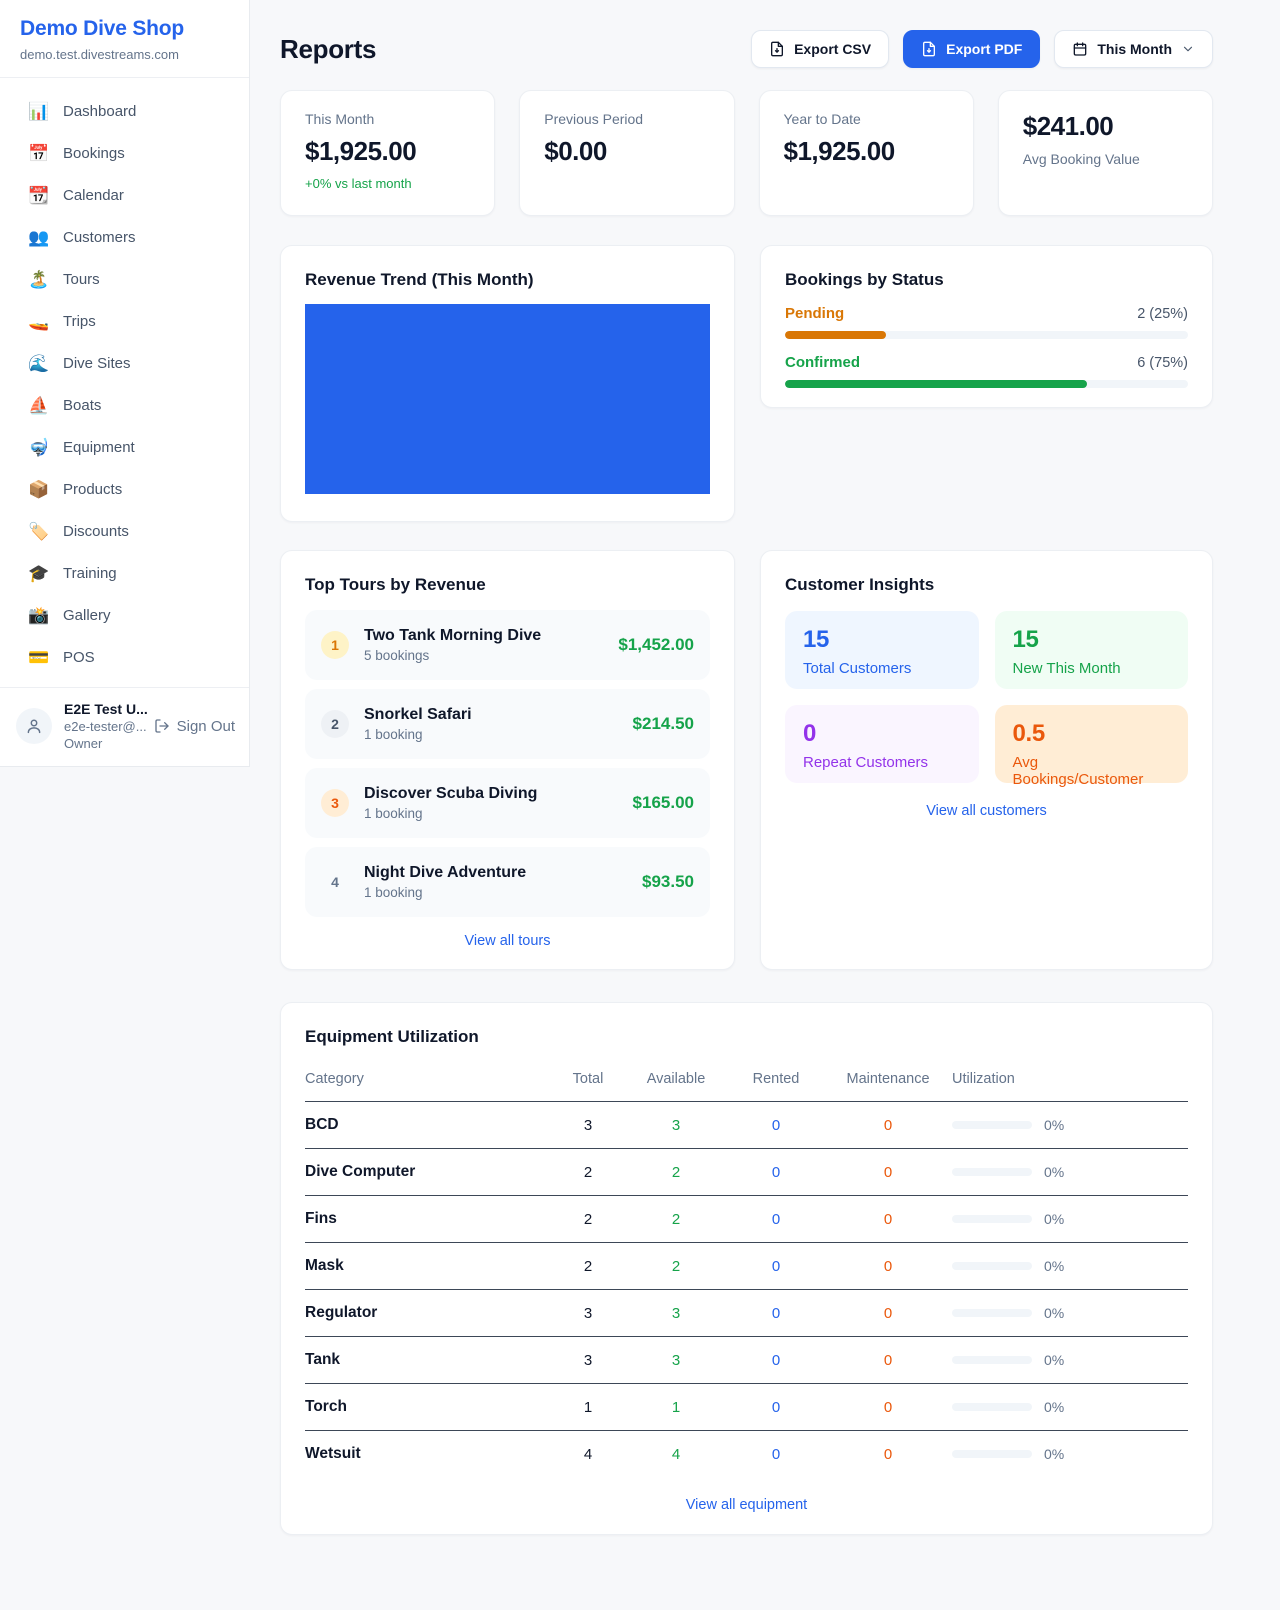  What do you see at coordinates (124, 196) in the screenshot?
I see `sidebar-item-calendar: 📆 Calendar` at bounding box center [124, 196].